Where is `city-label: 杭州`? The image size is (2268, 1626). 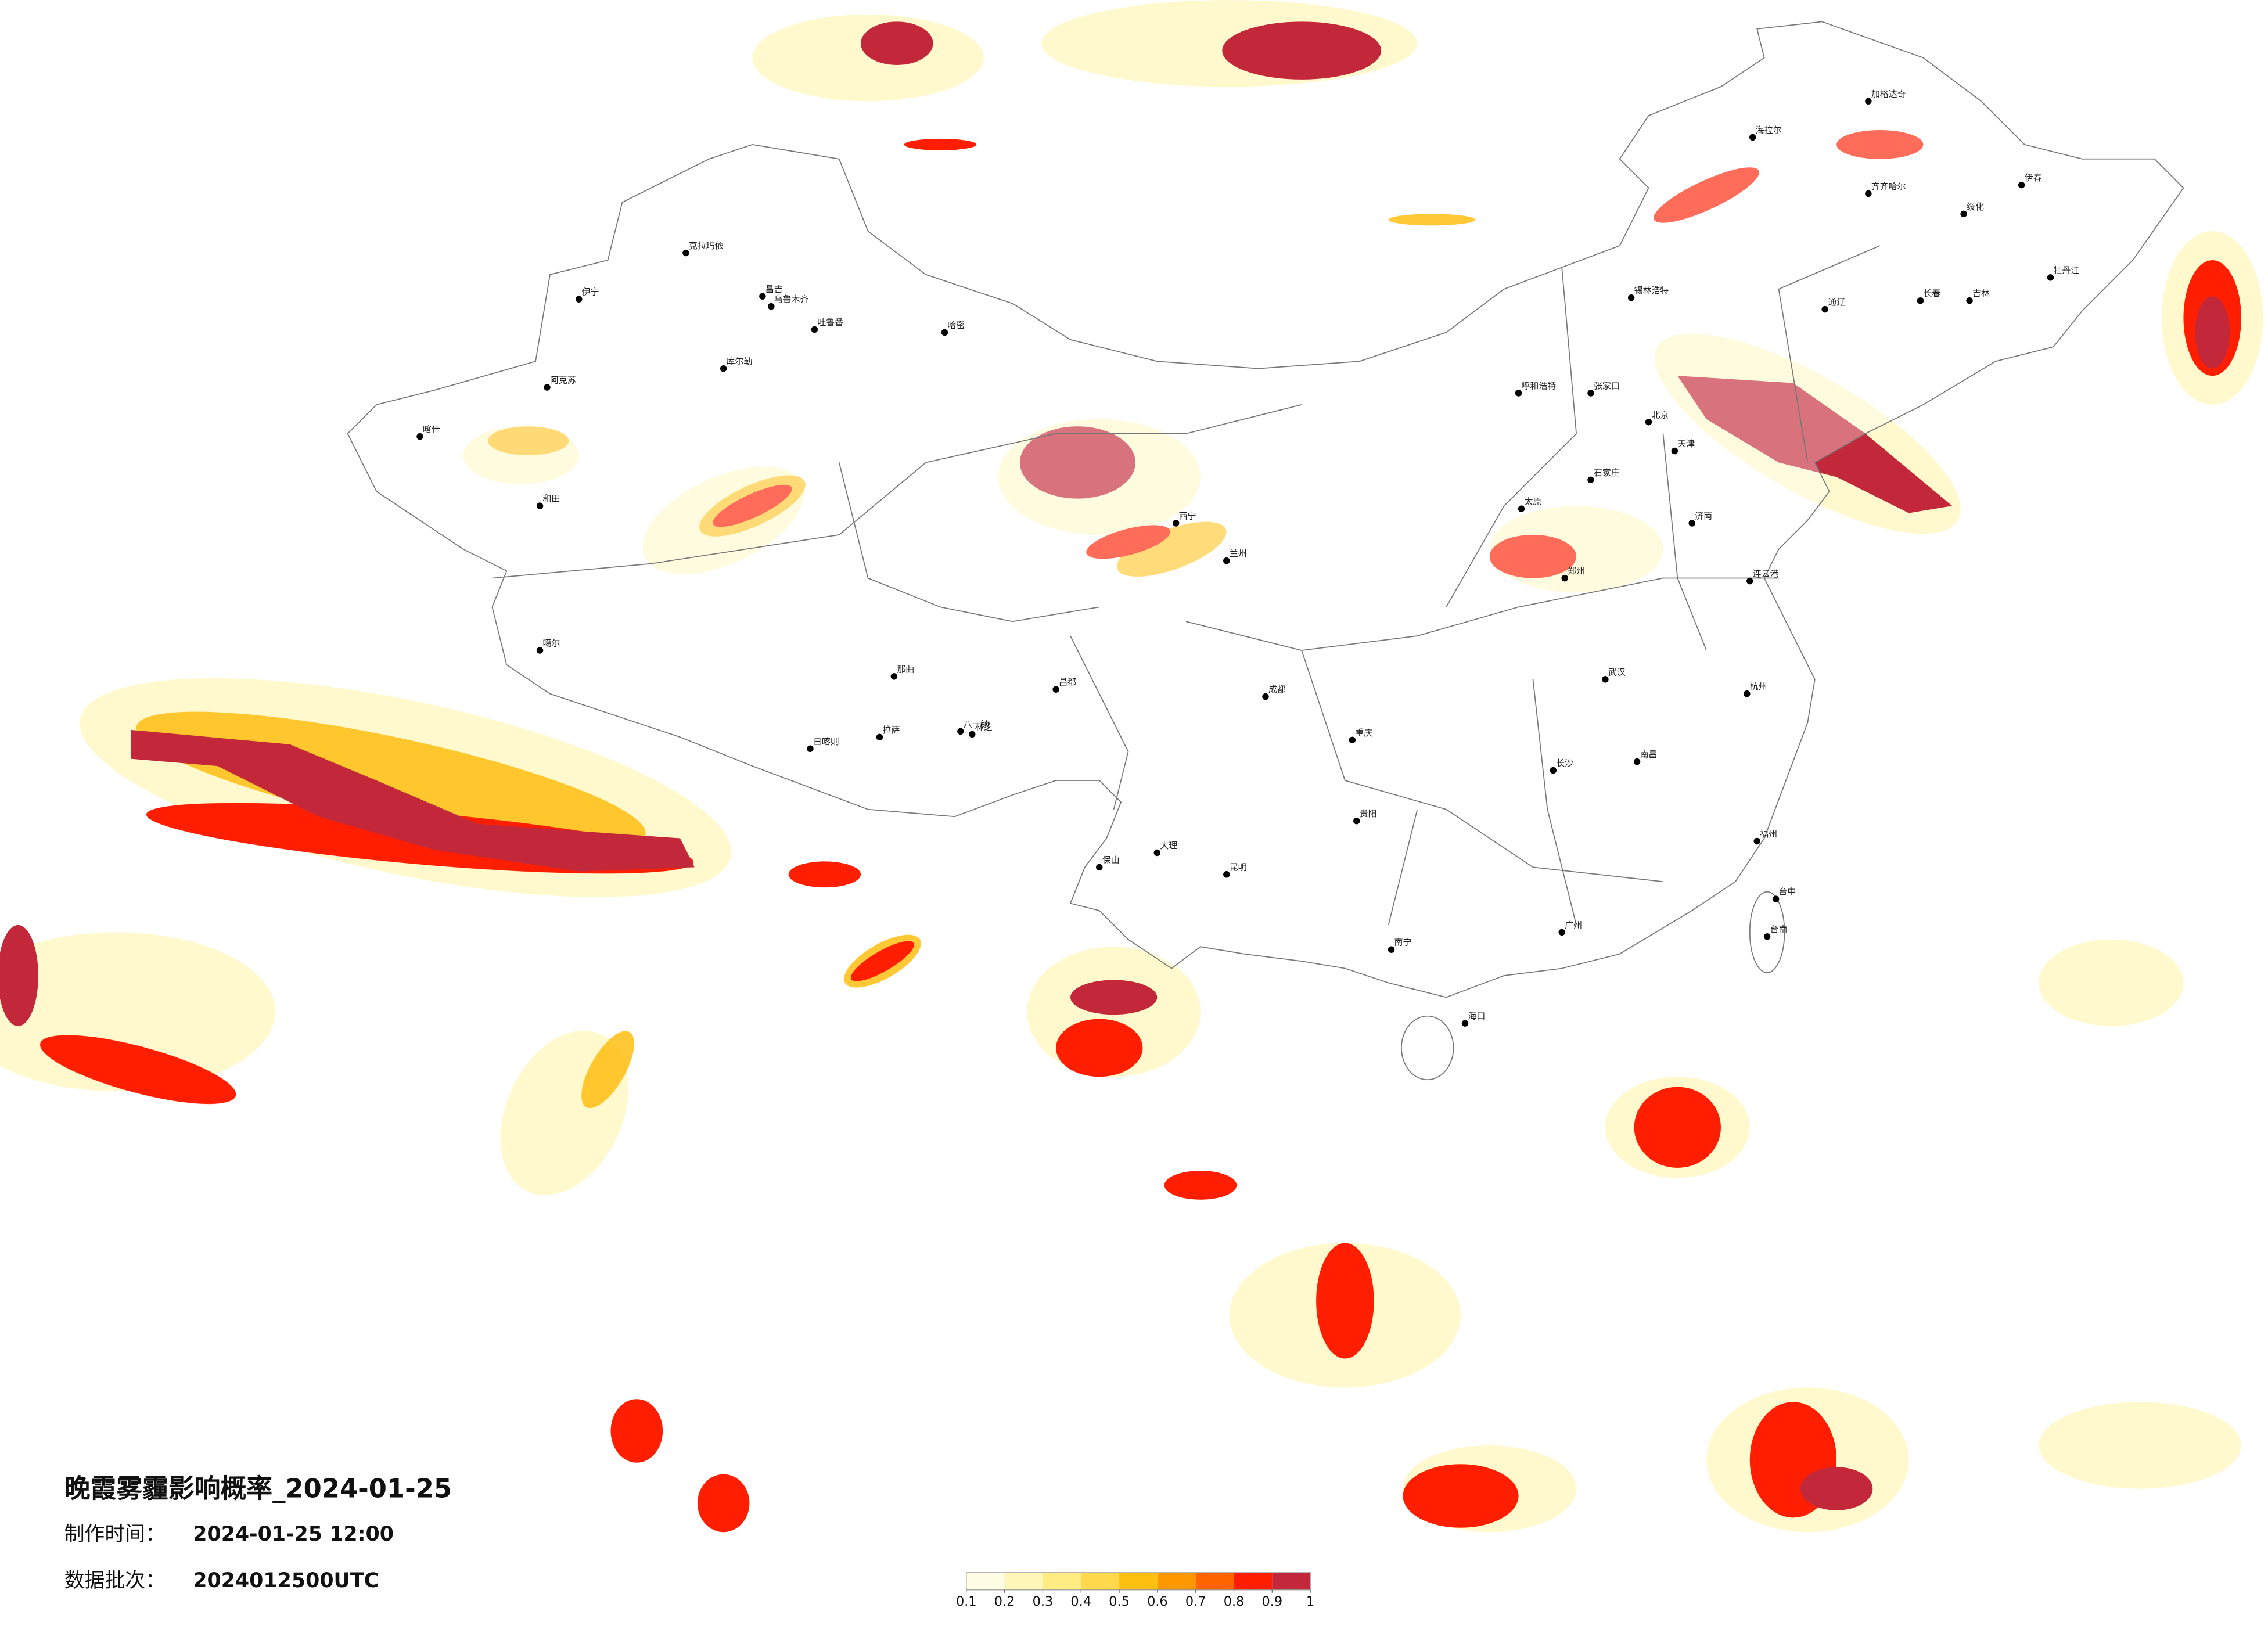 city-label: 杭州 is located at coordinates (1758, 686).